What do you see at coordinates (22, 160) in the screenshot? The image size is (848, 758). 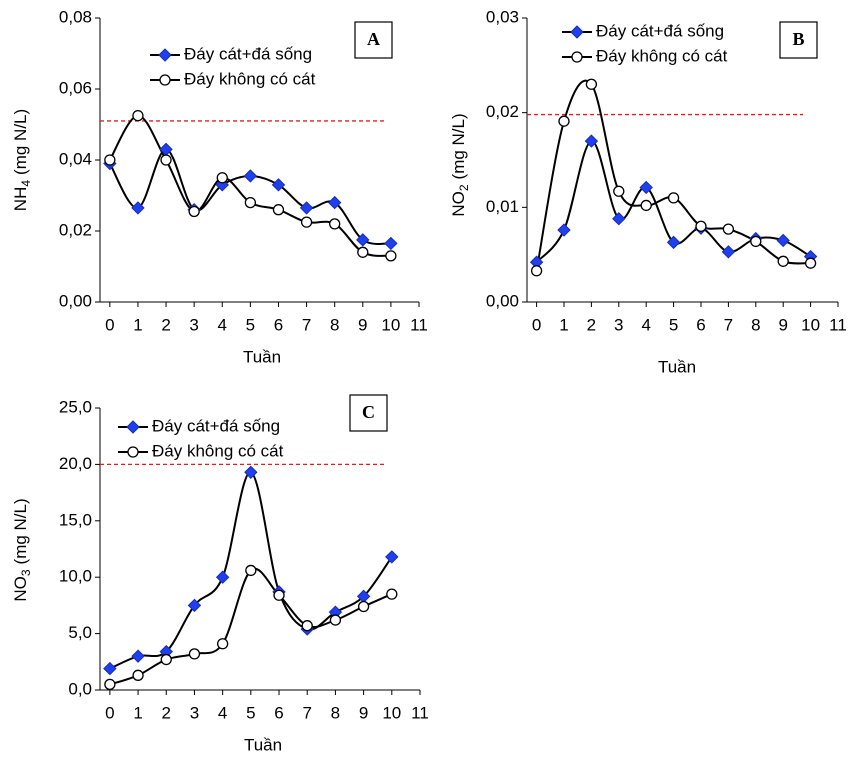 I see `y-axis-label: NH4 (mg N/L)` at bounding box center [22, 160].